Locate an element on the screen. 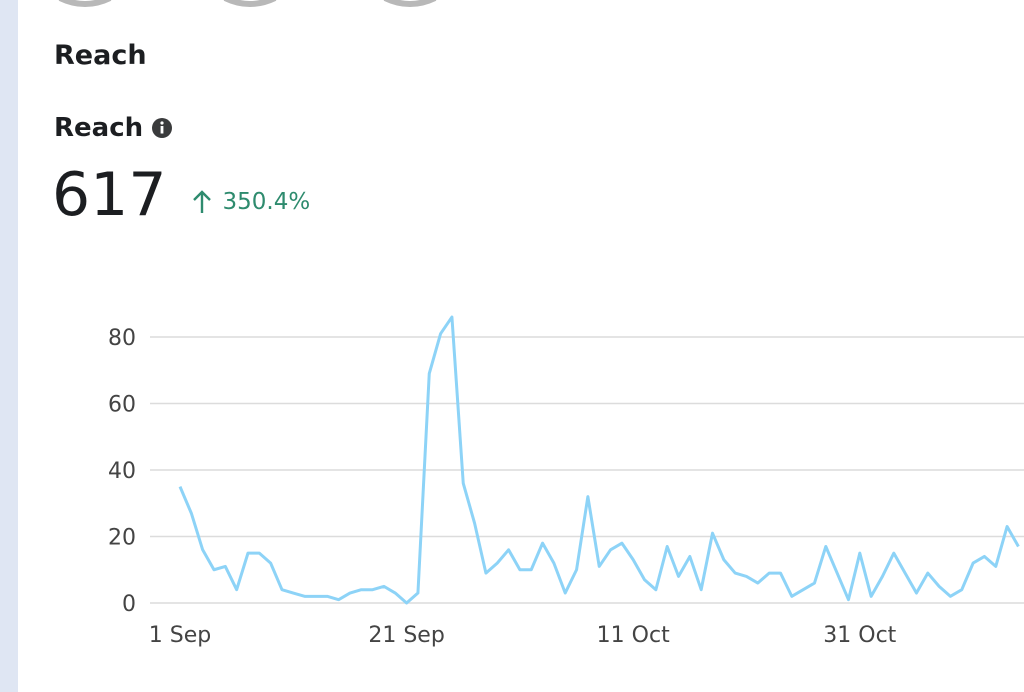 Image resolution: width=1024 pixels, height=692 pixels. up-arrow is located at coordinates (201, 201).